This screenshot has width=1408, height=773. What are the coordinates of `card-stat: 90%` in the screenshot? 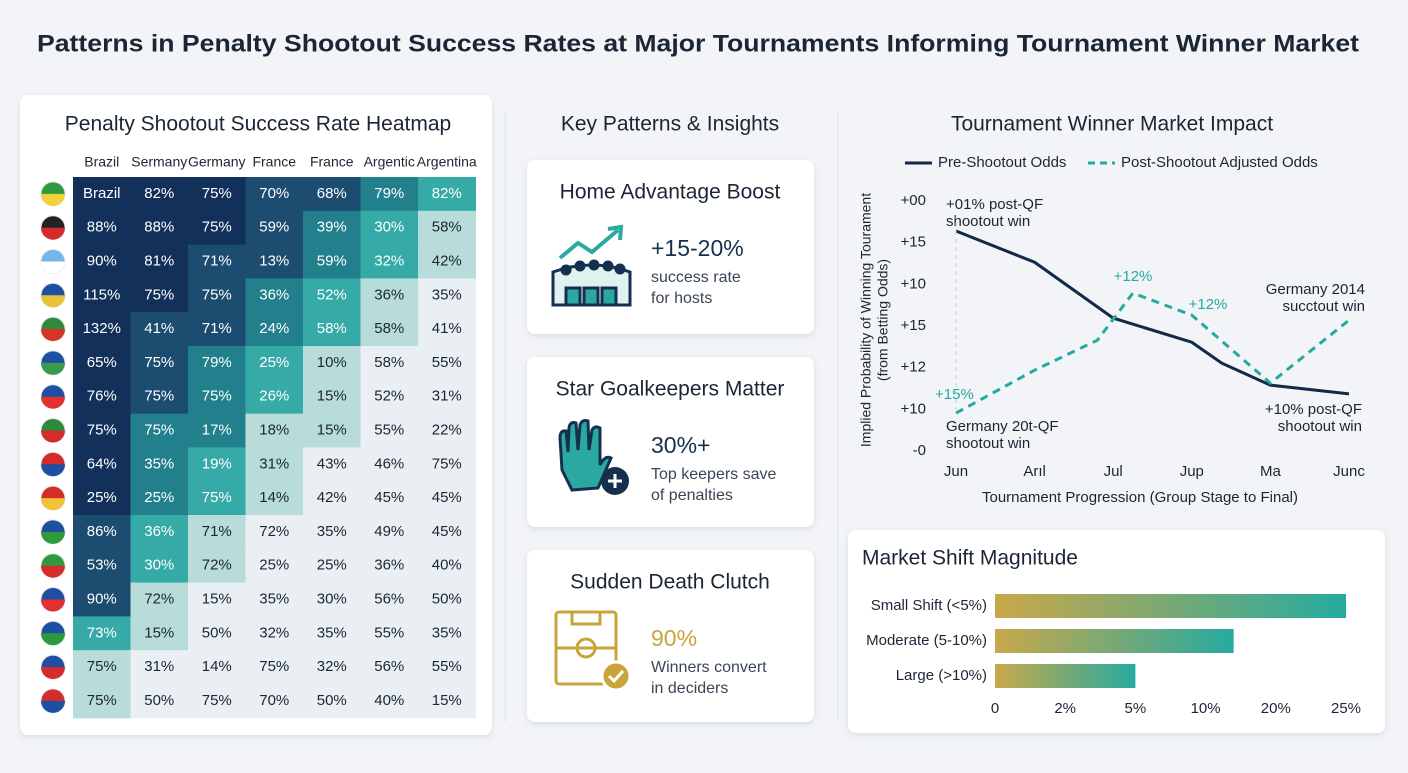 It's located at (674, 638).